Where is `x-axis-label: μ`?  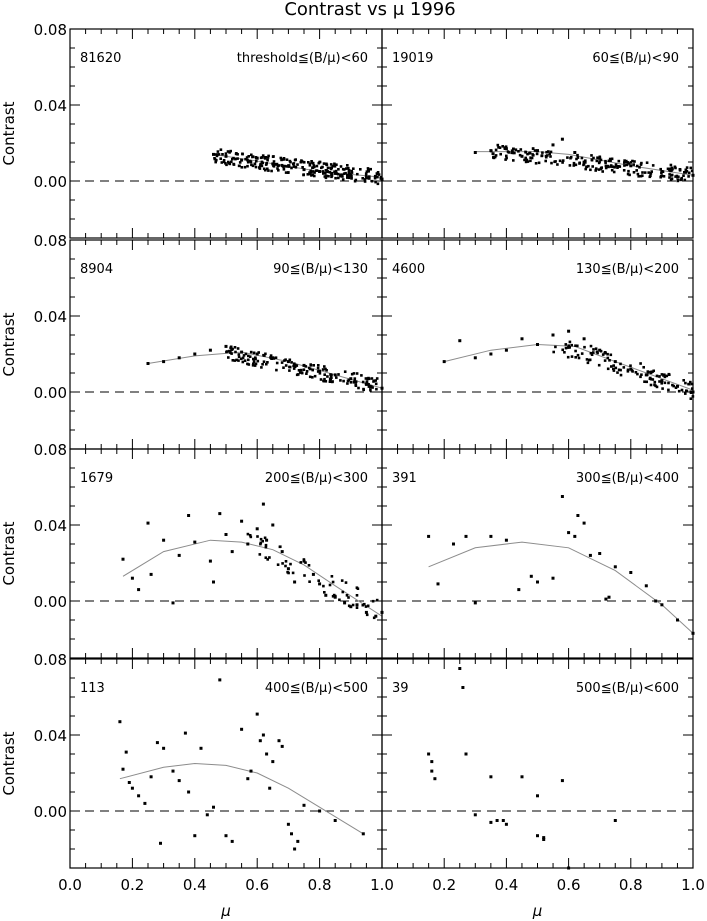
x-axis-label: μ is located at coordinates (537, 911).